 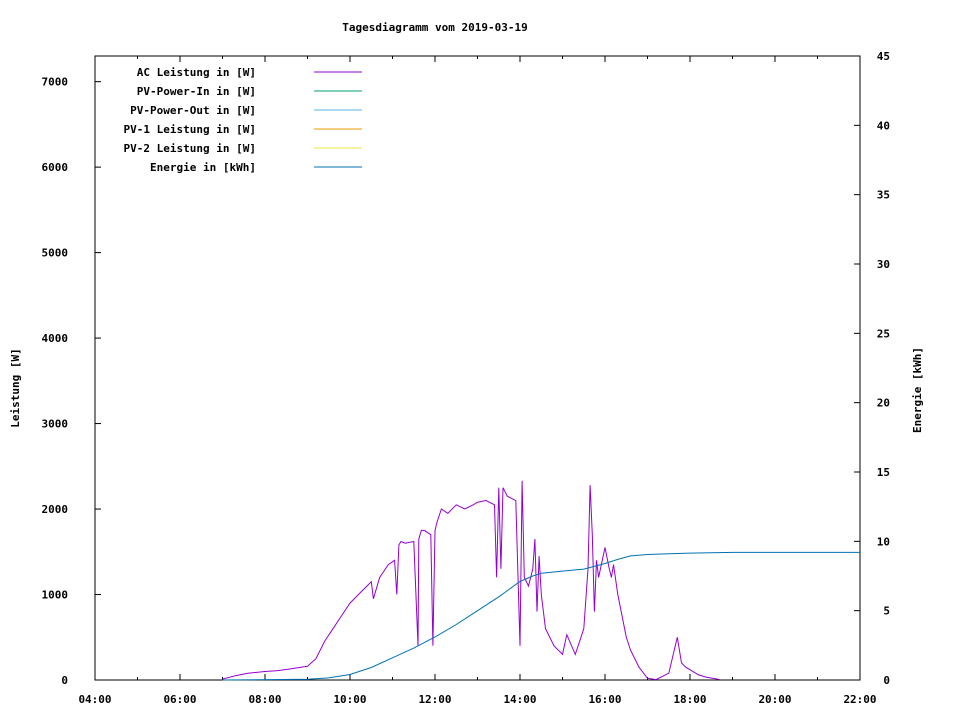 I want to click on y2-tick-label: 35, so click(x=883, y=195).